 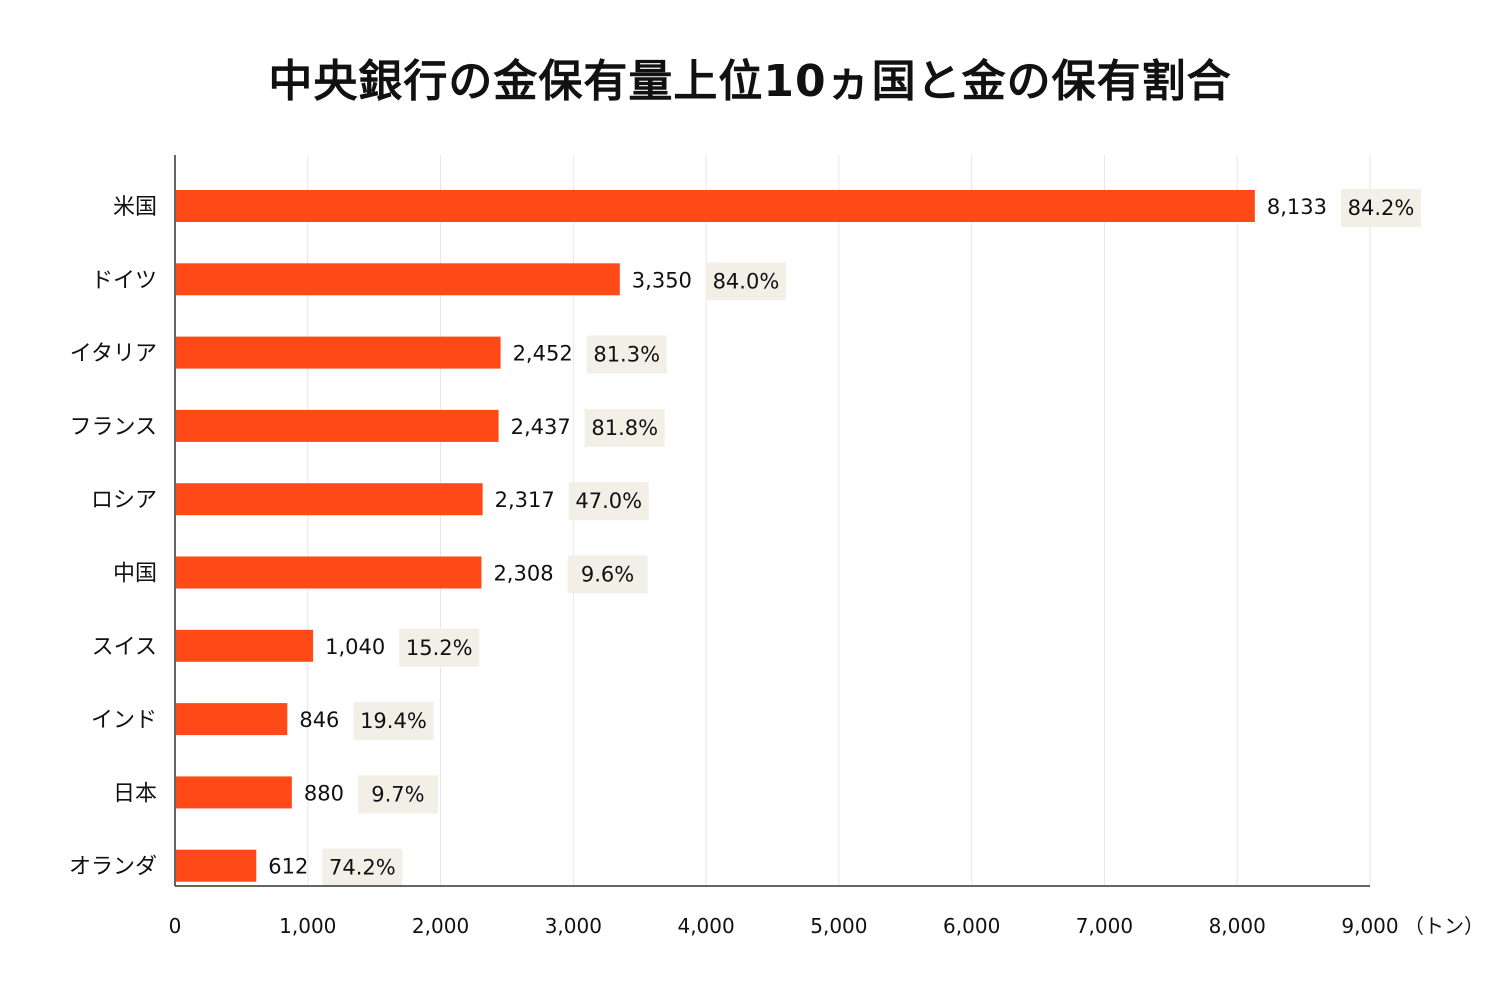 I want to click on share-label: 9.7%, so click(x=397, y=794).